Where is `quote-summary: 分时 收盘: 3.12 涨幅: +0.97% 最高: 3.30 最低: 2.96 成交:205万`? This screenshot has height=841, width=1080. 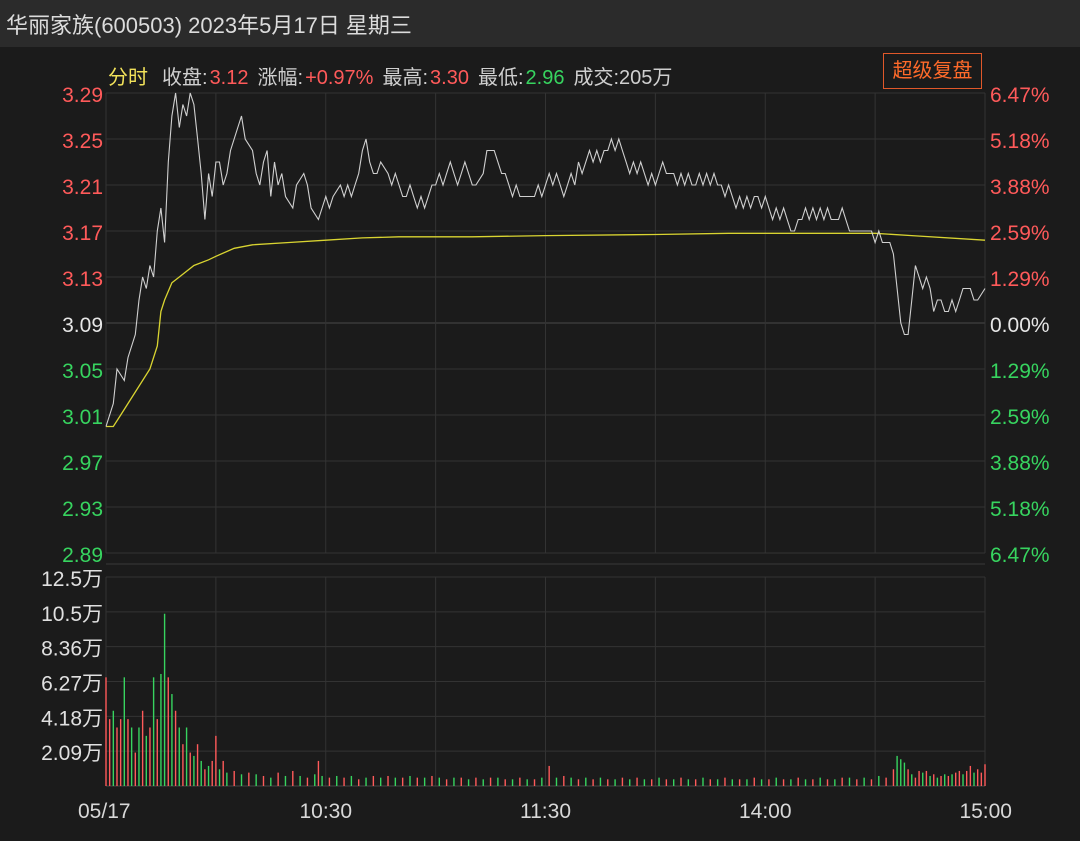
quote-summary: 分时 收盘: 3.12 涨幅: +0.97% 最高: 3.30 最低: 2.96 成交:205万 is located at coordinates (391, 75).